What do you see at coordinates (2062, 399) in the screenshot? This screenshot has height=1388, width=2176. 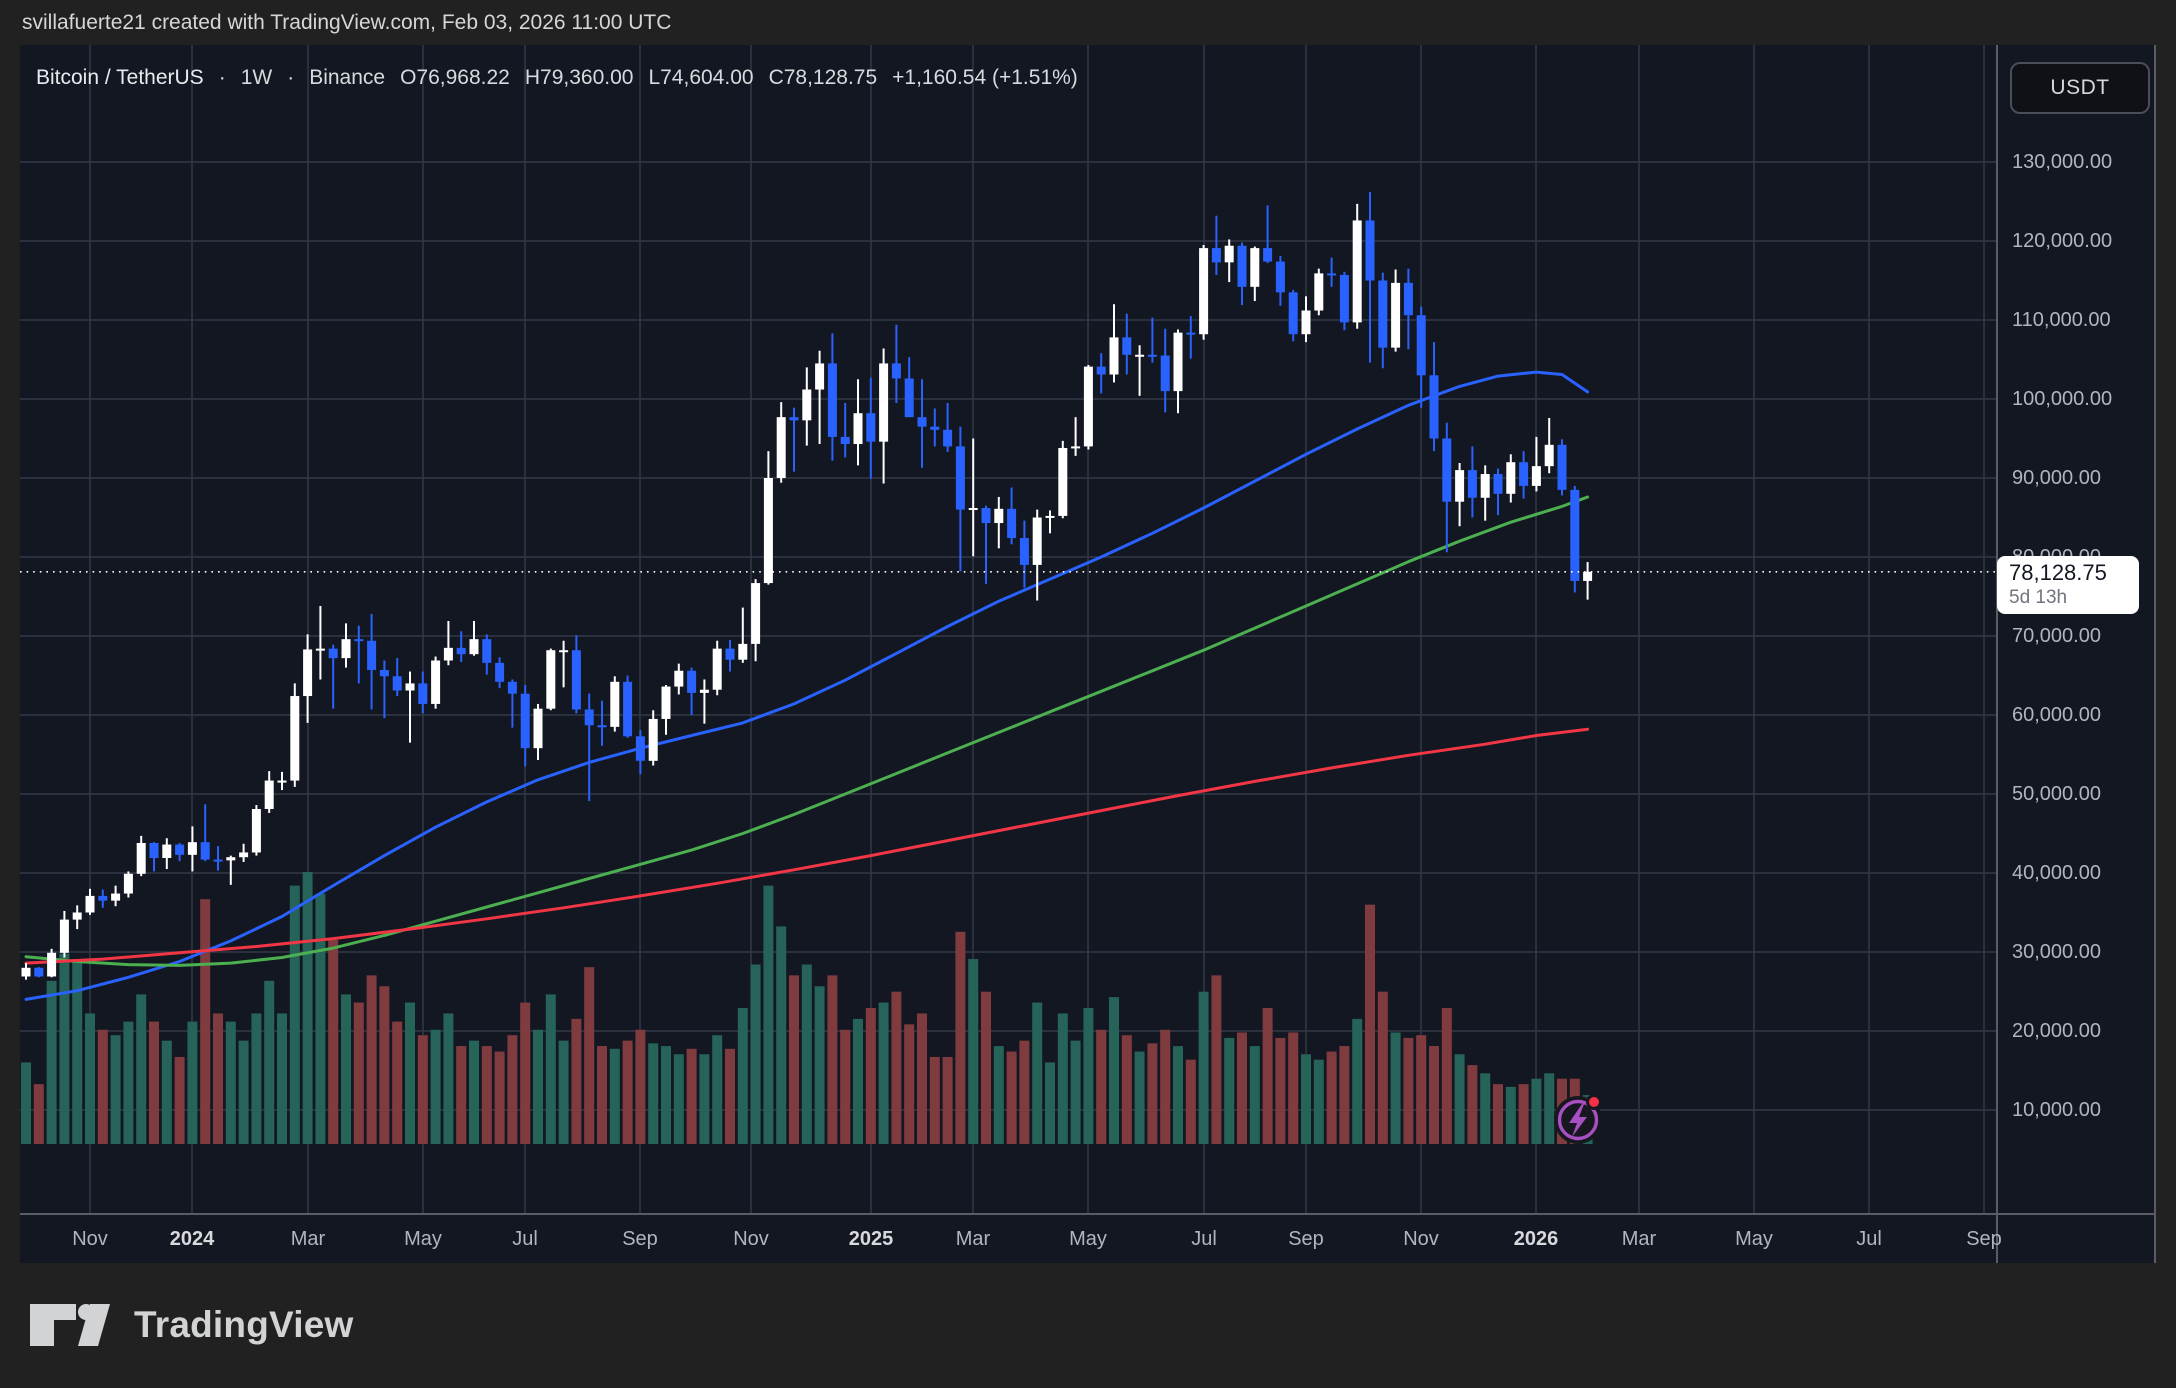 I see `price-axis-label: 100,000.00` at bounding box center [2062, 399].